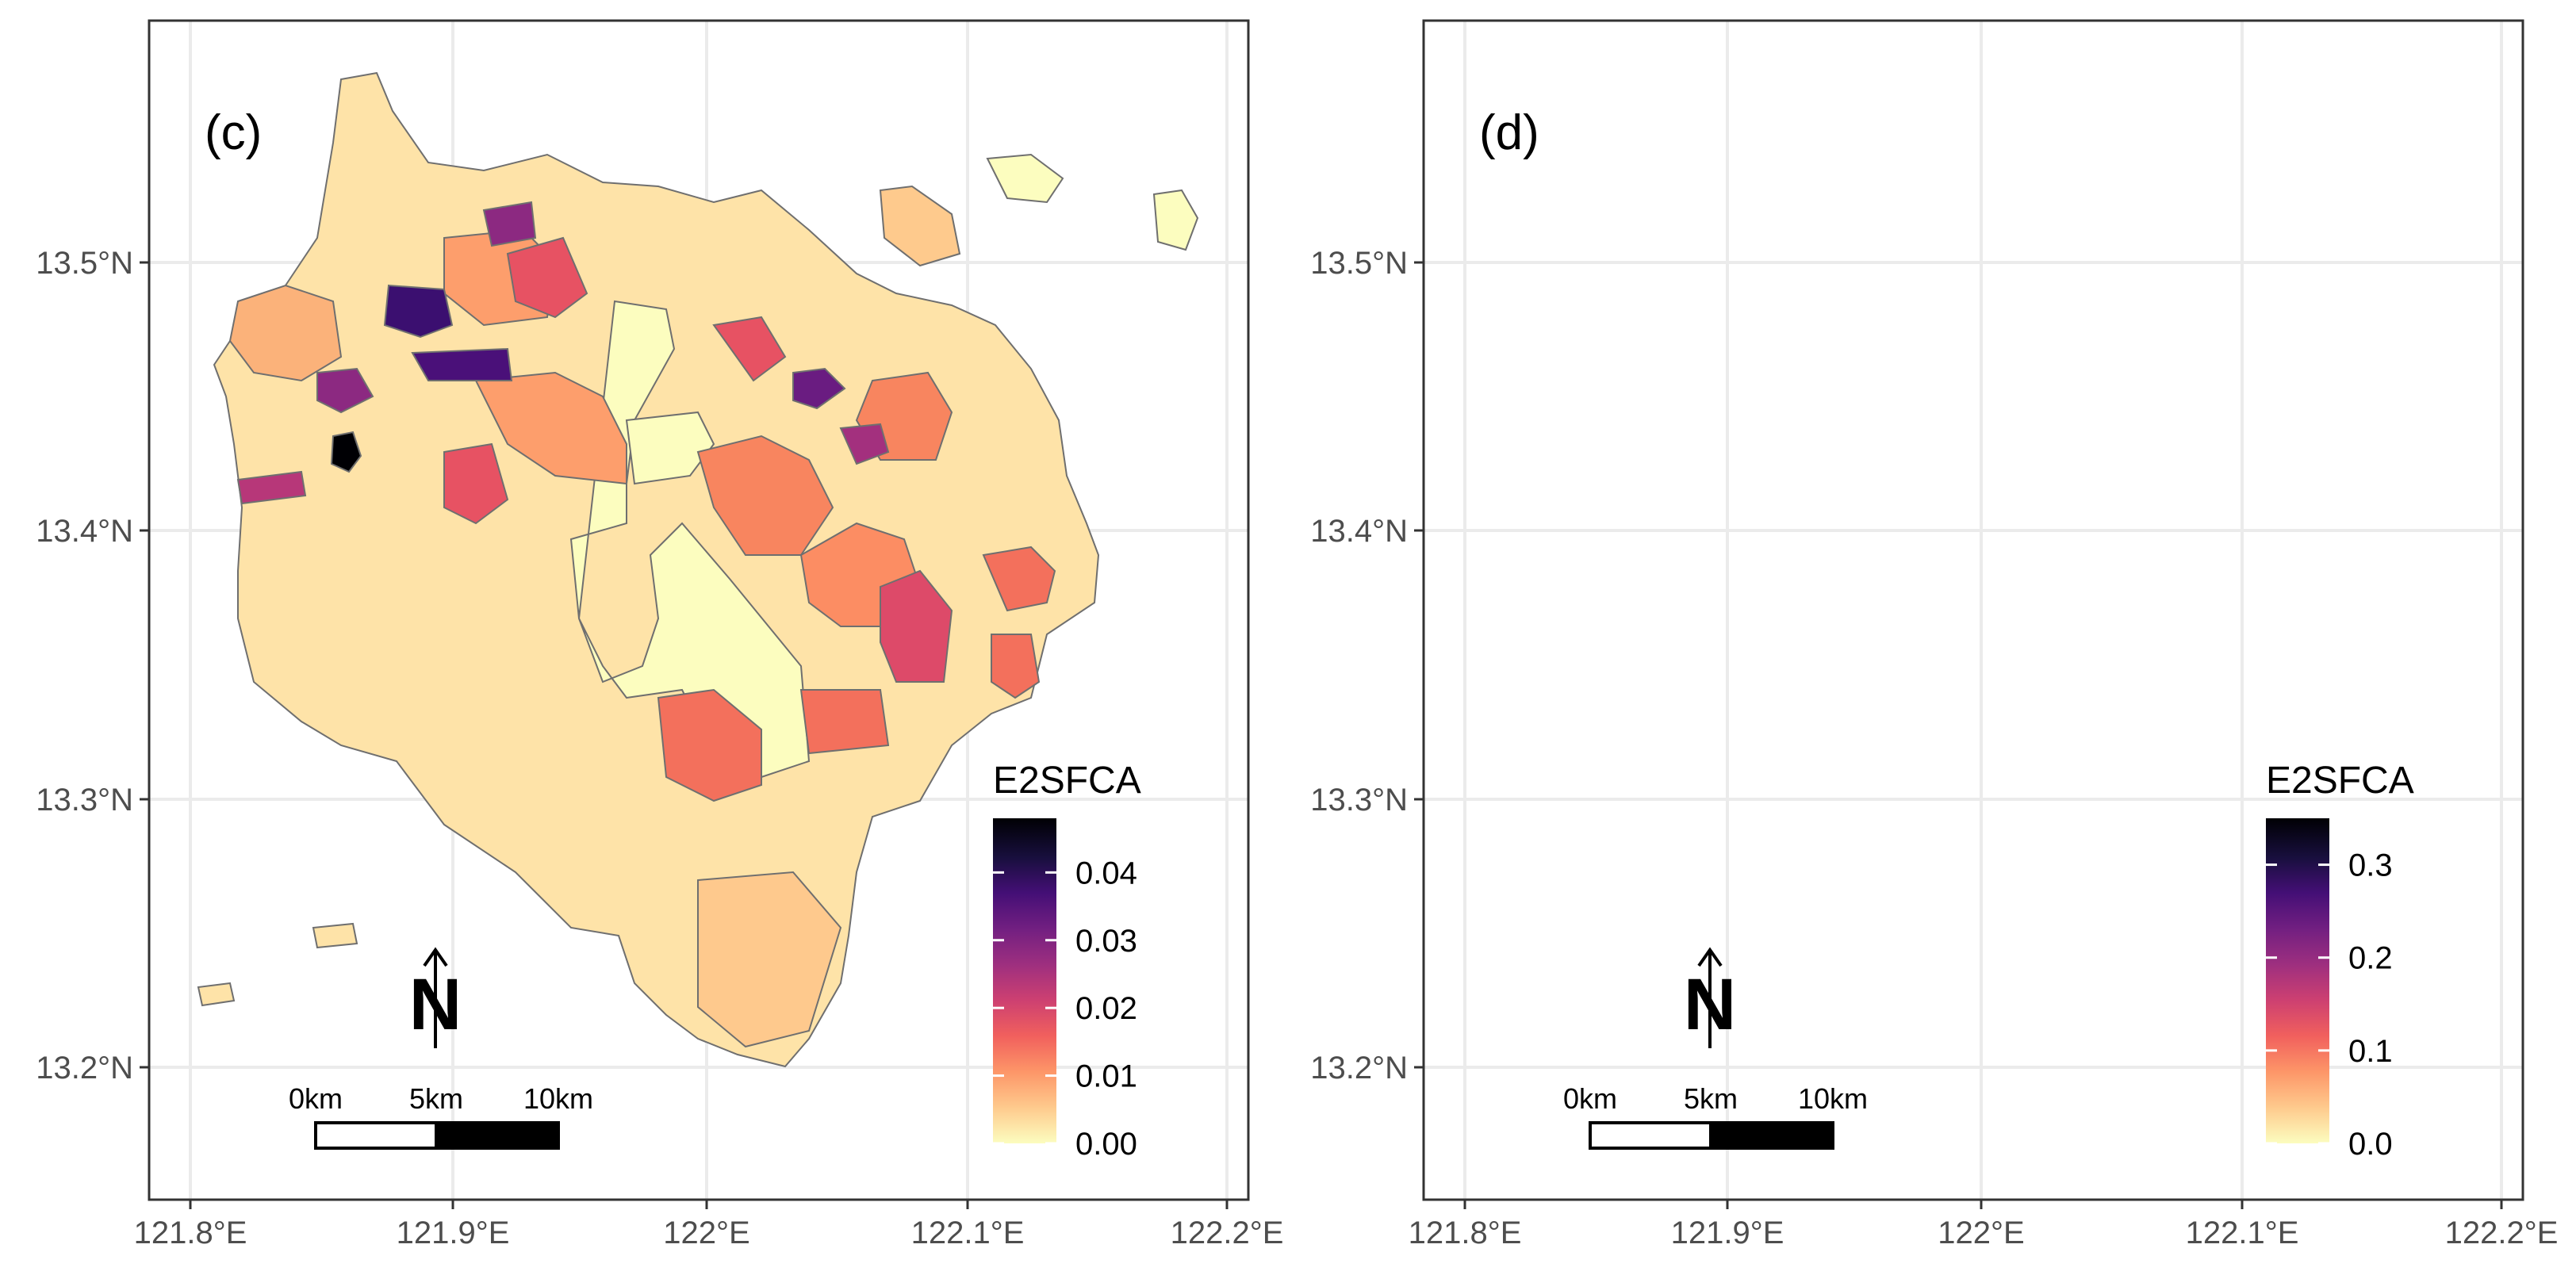  I want to click on panel-c-north-arrow: N, so click(435, 997).